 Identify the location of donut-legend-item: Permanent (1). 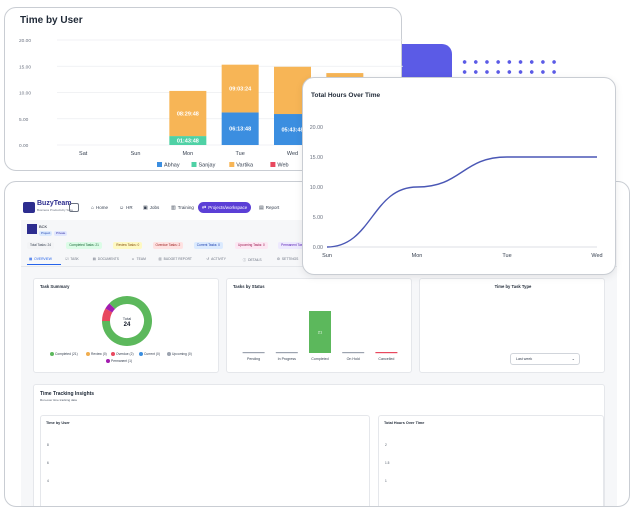
(119, 361).